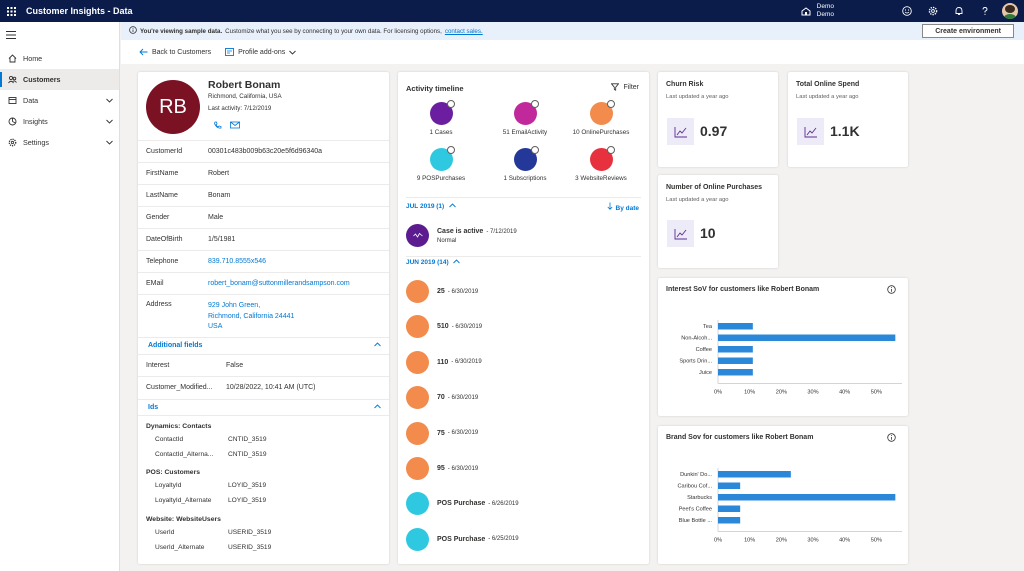  What do you see at coordinates (704, 350) in the screenshot?
I see `category-label: Coffee` at bounding box center [704, 350].